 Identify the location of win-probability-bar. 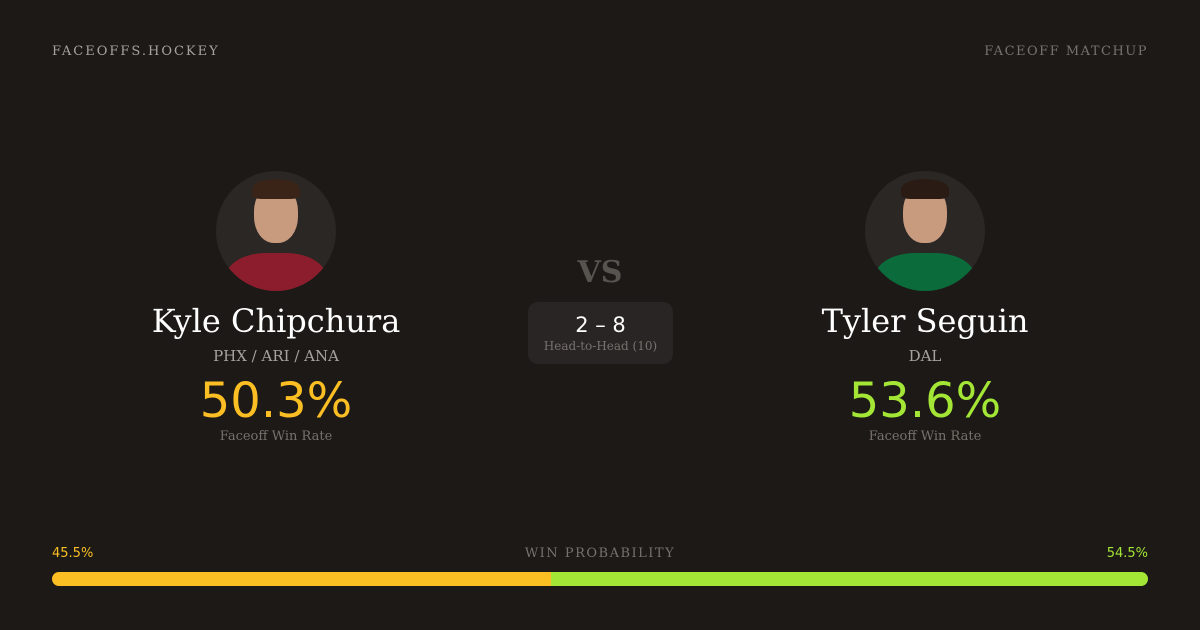
(600, 579).